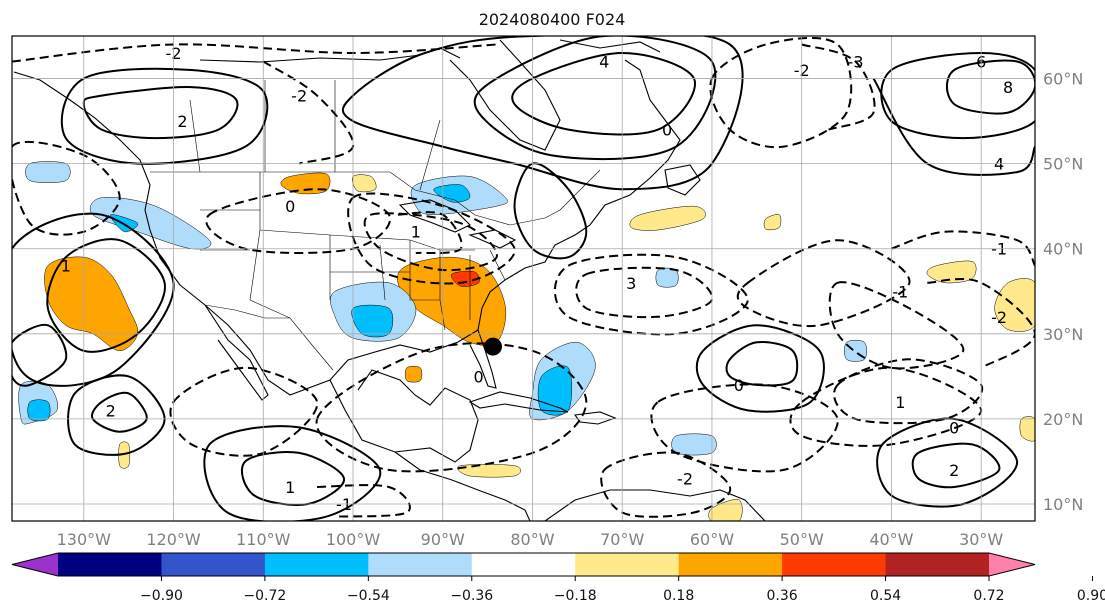 The image size is (1105, 615). Describe the element at coordinates (1063, 292) in the screenshot. I see `latitude-axis: 60°N 50°N 40°N 30°N 20°N 10°N` at that location.